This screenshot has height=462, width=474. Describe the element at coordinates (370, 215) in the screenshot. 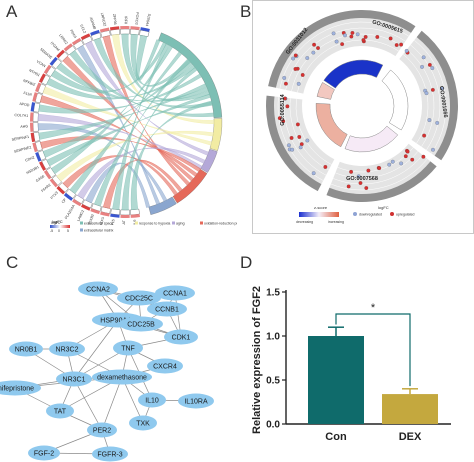

I see `legend-down-label: downregulated` at that location.